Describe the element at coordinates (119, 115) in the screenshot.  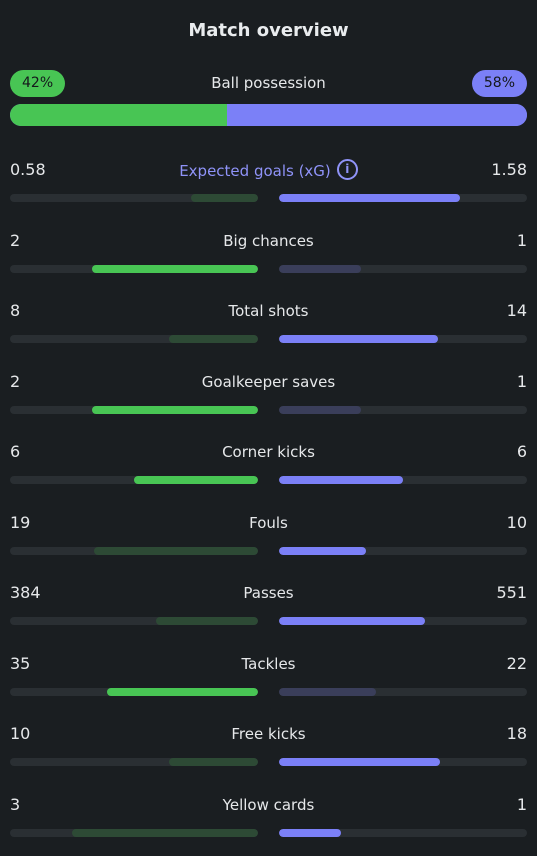
I see `possession-bar-home` at that location.